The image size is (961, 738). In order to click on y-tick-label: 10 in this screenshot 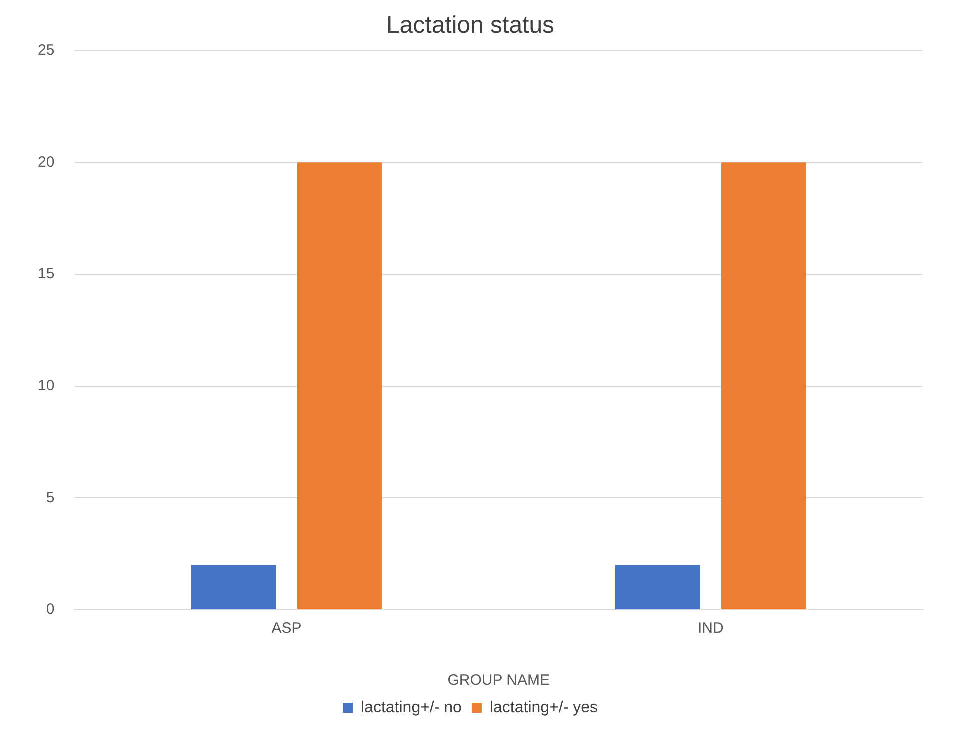, I will do `click(46, 385)`.